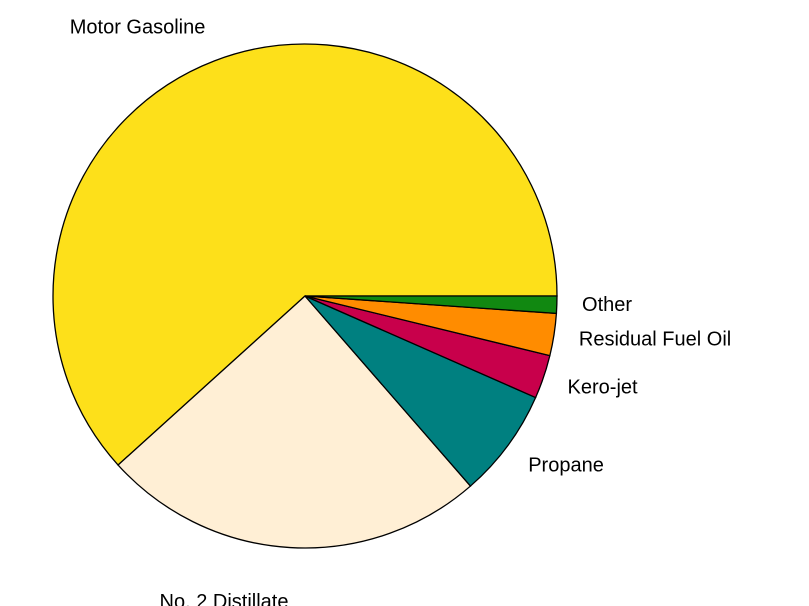 The width and height of the screenshot is (809, 606). What do you see at coordinates (566, 466) in the screenshot?
I see `slice-label: Propane` at bounding box center [566, 466].